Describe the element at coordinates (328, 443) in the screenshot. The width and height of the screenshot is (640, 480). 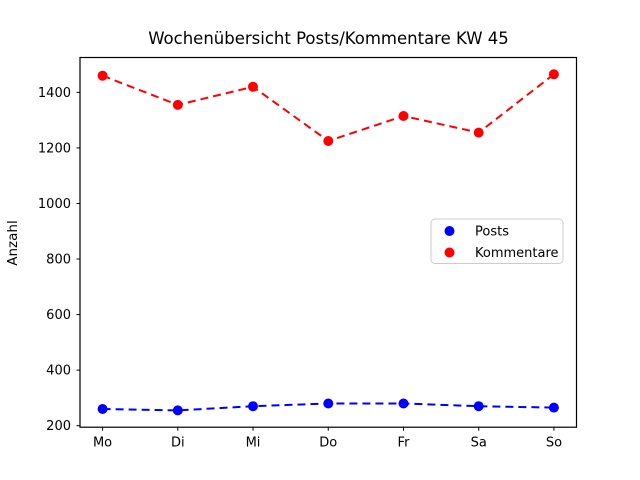
I see `x-tick-label: Do` at that location.